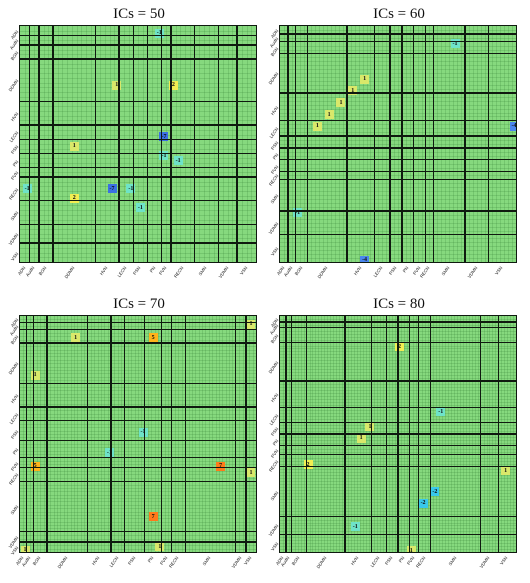 The height and width of the screenshot is (583, 530). I want to click on x-tick-label: DDMN, so click(62, 562).